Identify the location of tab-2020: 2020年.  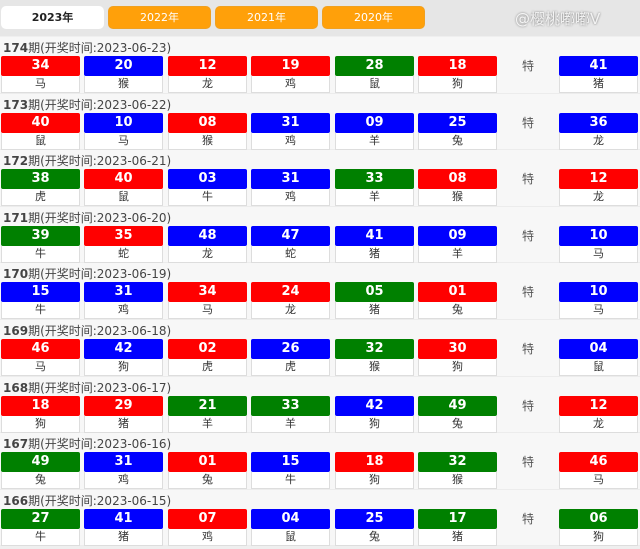
(373, 17).